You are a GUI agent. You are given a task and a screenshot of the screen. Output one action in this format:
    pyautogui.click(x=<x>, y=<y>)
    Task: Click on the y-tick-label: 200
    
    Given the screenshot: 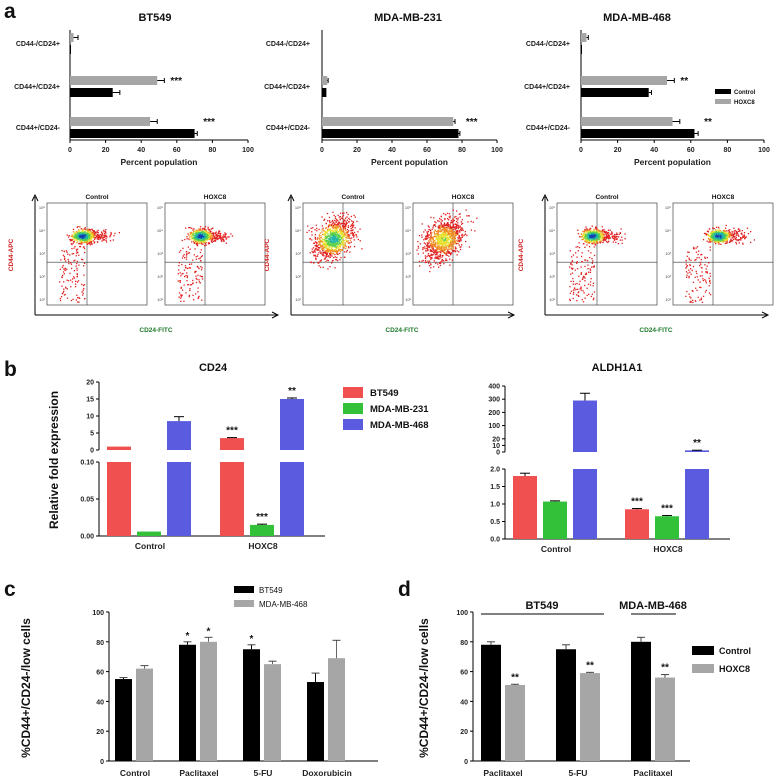 What is the action you would take?
    pyautogui.click(x=494, y=413)
    